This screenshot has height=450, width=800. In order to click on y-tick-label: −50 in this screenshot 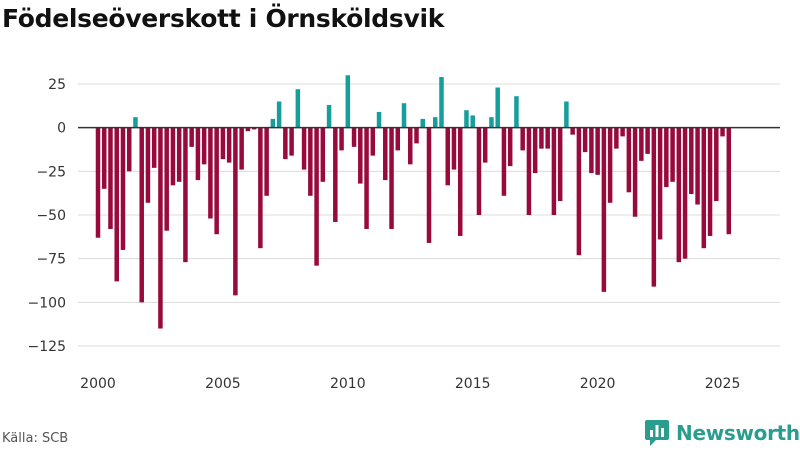, I will do `click(51, 216)`.